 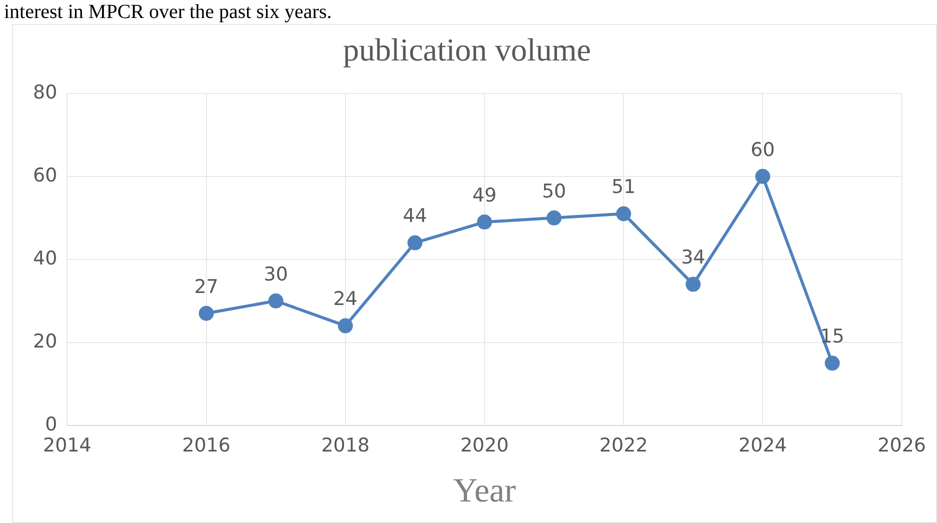 I want to click on data-label: 49, so click(x=484, y=195).